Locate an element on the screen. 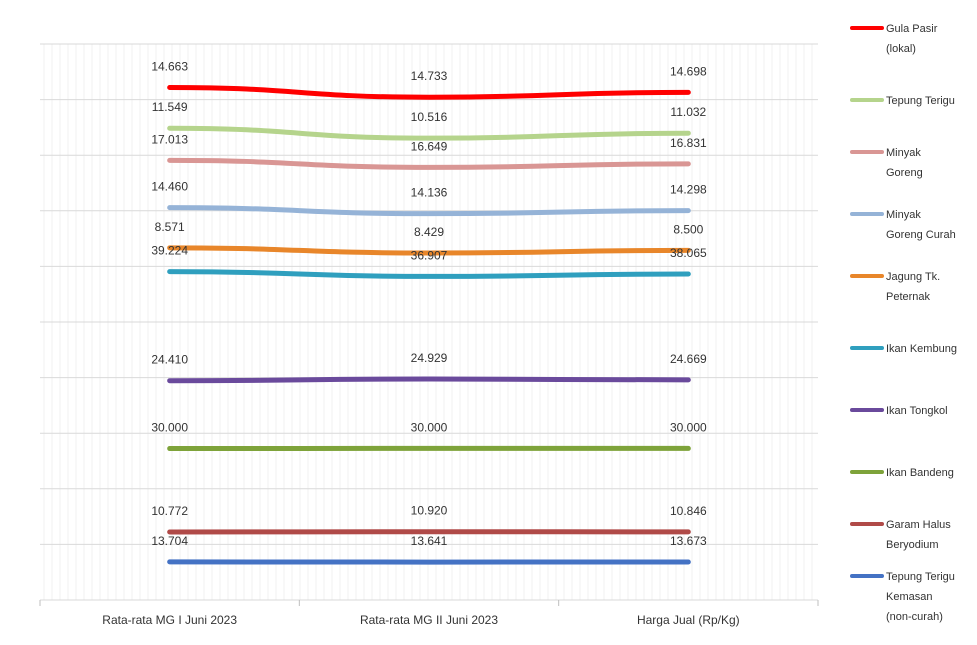  data-label-tepung-terigu-kemasan-non-curah-3: 13.673 is located at coordinates (688, 541).